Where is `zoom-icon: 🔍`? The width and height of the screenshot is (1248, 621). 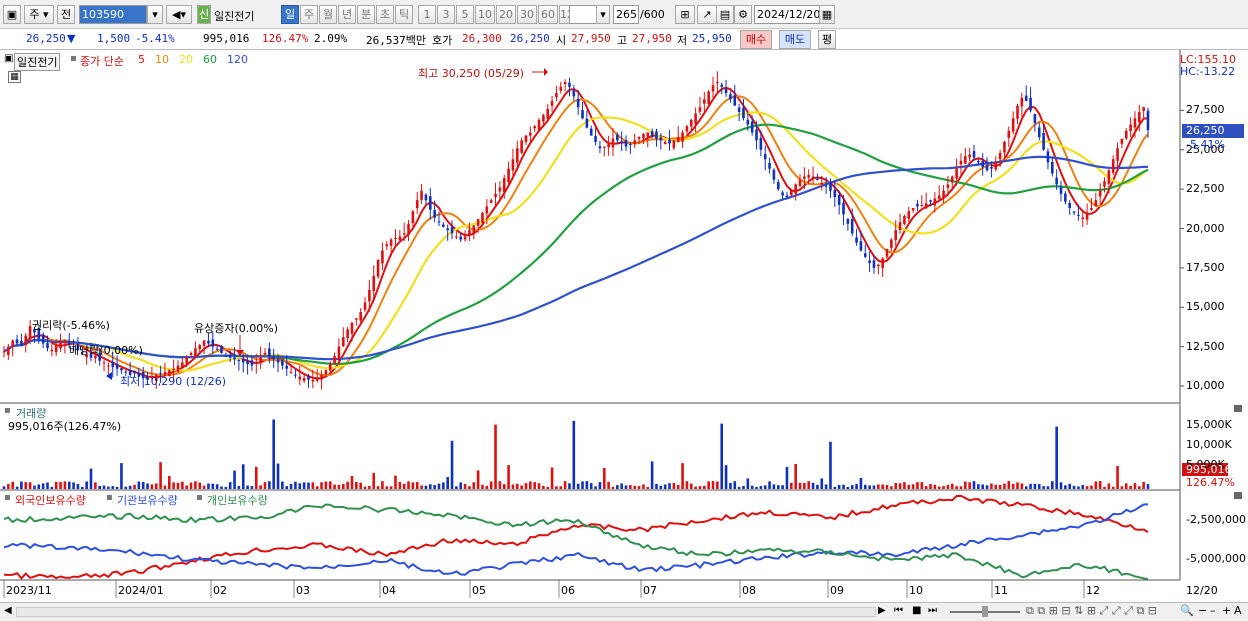
zoom-icon: 🔍 is located at coordinates (1187, 610).